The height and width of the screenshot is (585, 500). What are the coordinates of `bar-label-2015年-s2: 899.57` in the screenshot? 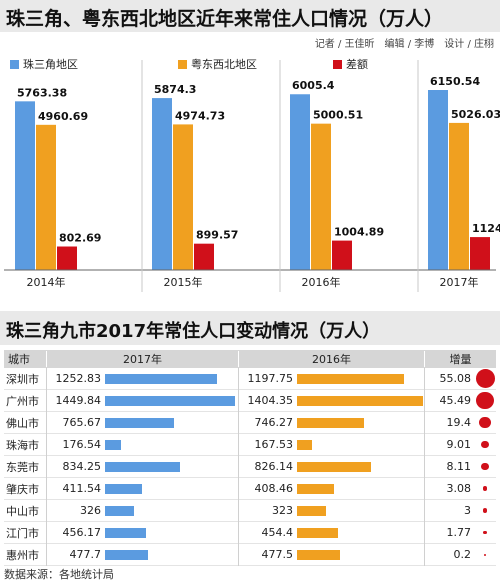 It's located at (217, 235).